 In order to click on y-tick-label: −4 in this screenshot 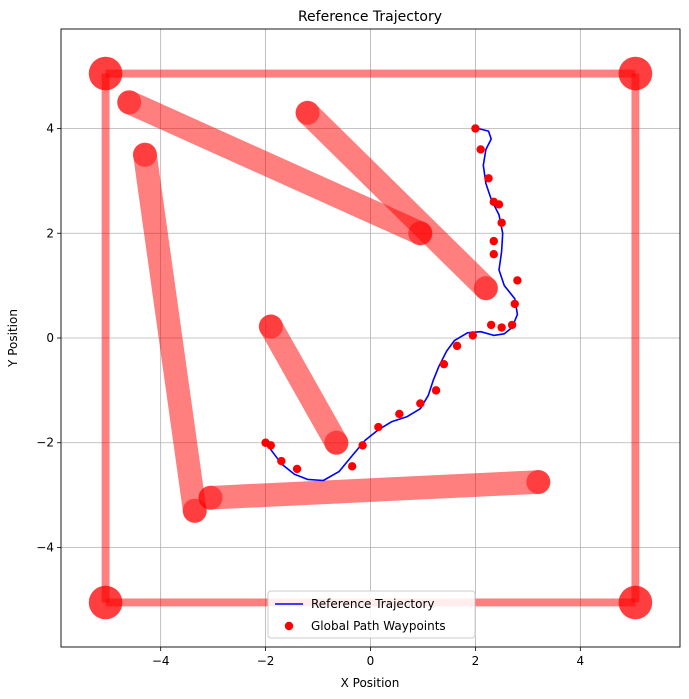, I will do `click(45, 547)`.